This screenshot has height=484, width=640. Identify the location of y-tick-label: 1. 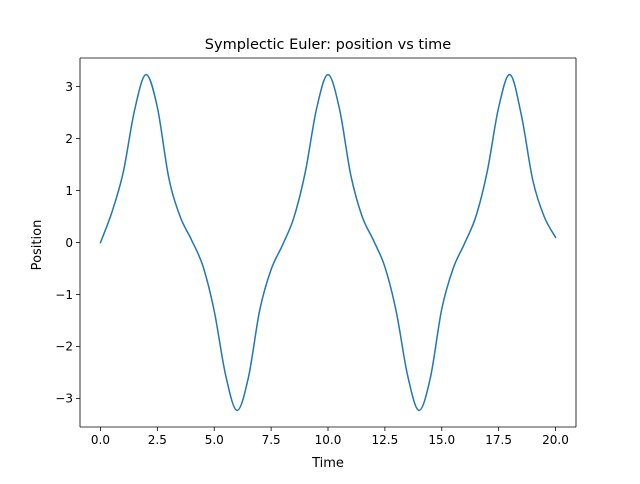
(69, 191).